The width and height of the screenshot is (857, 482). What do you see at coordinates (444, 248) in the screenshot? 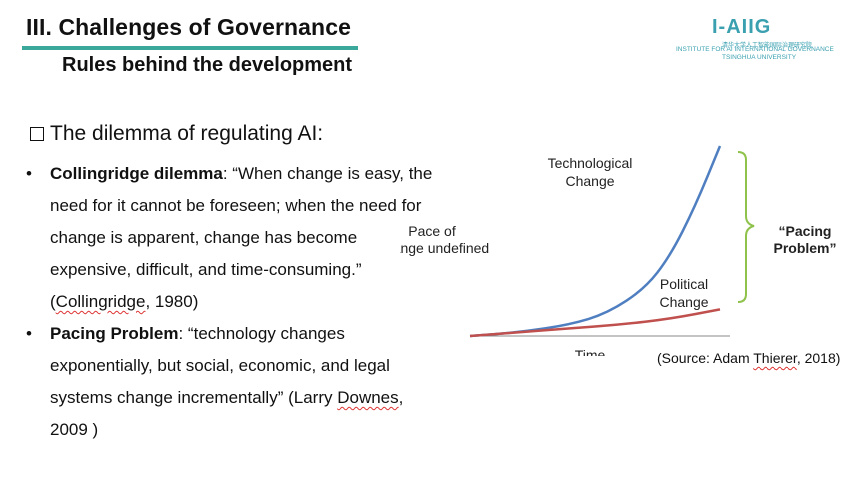
I see `y-axis-label-line2: Change undefined` at bounding box center [444, 248].